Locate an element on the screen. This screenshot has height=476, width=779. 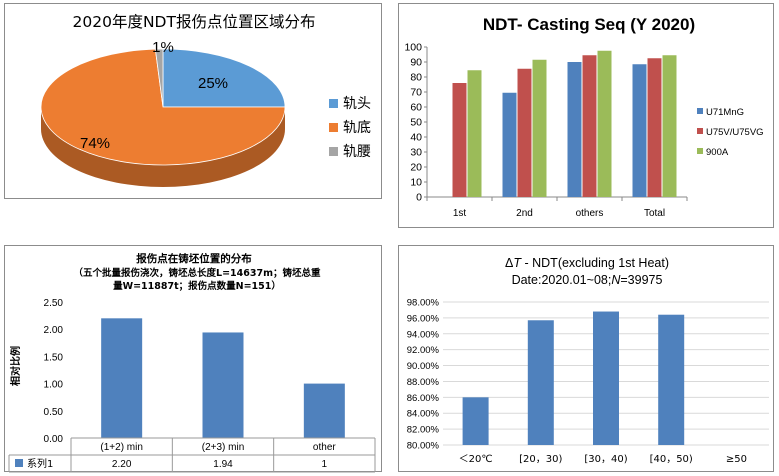
bar-(1+2) min is located at coordinates (122, 378).